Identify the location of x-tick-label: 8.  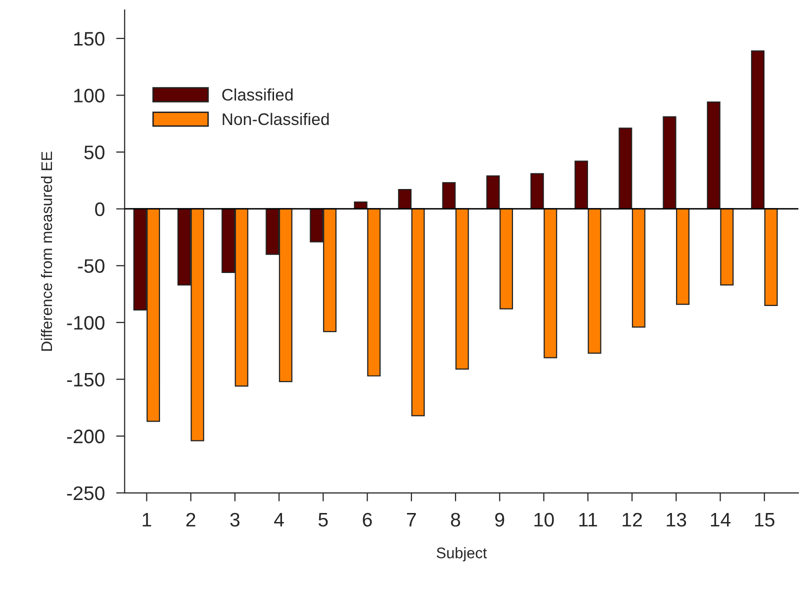
(455, 519).